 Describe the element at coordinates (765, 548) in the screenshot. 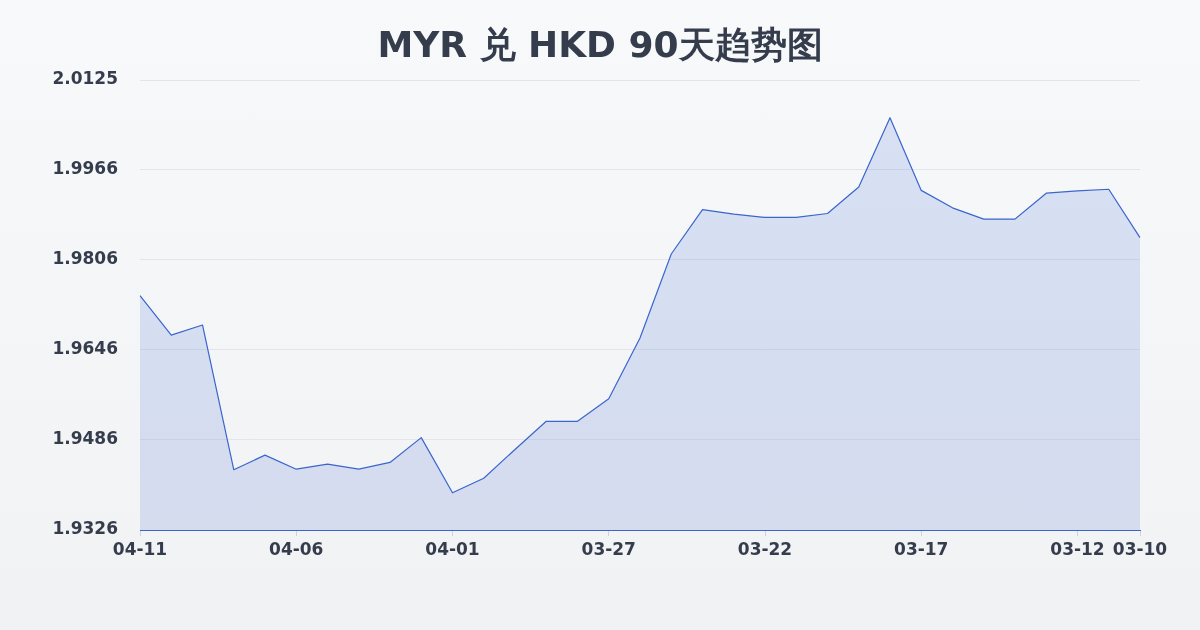

I see `x-tick-label: 03-22` at that location.